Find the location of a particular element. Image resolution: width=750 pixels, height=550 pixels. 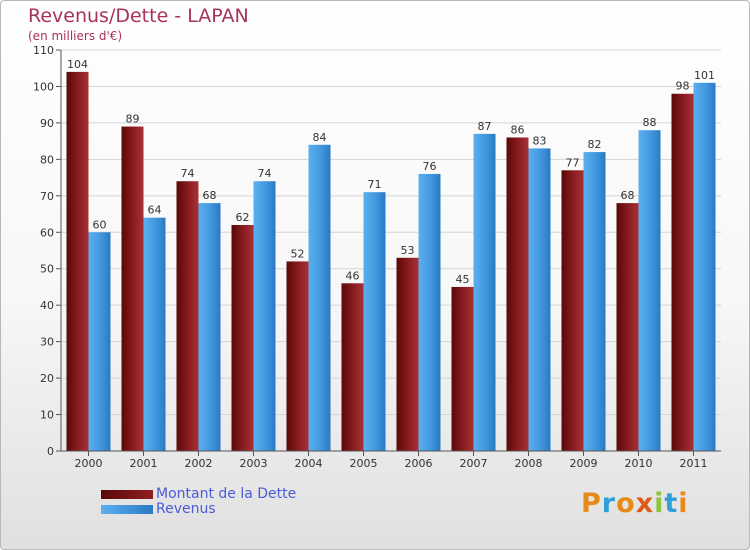

logo-letter: x is located at coordinates (645, 503).